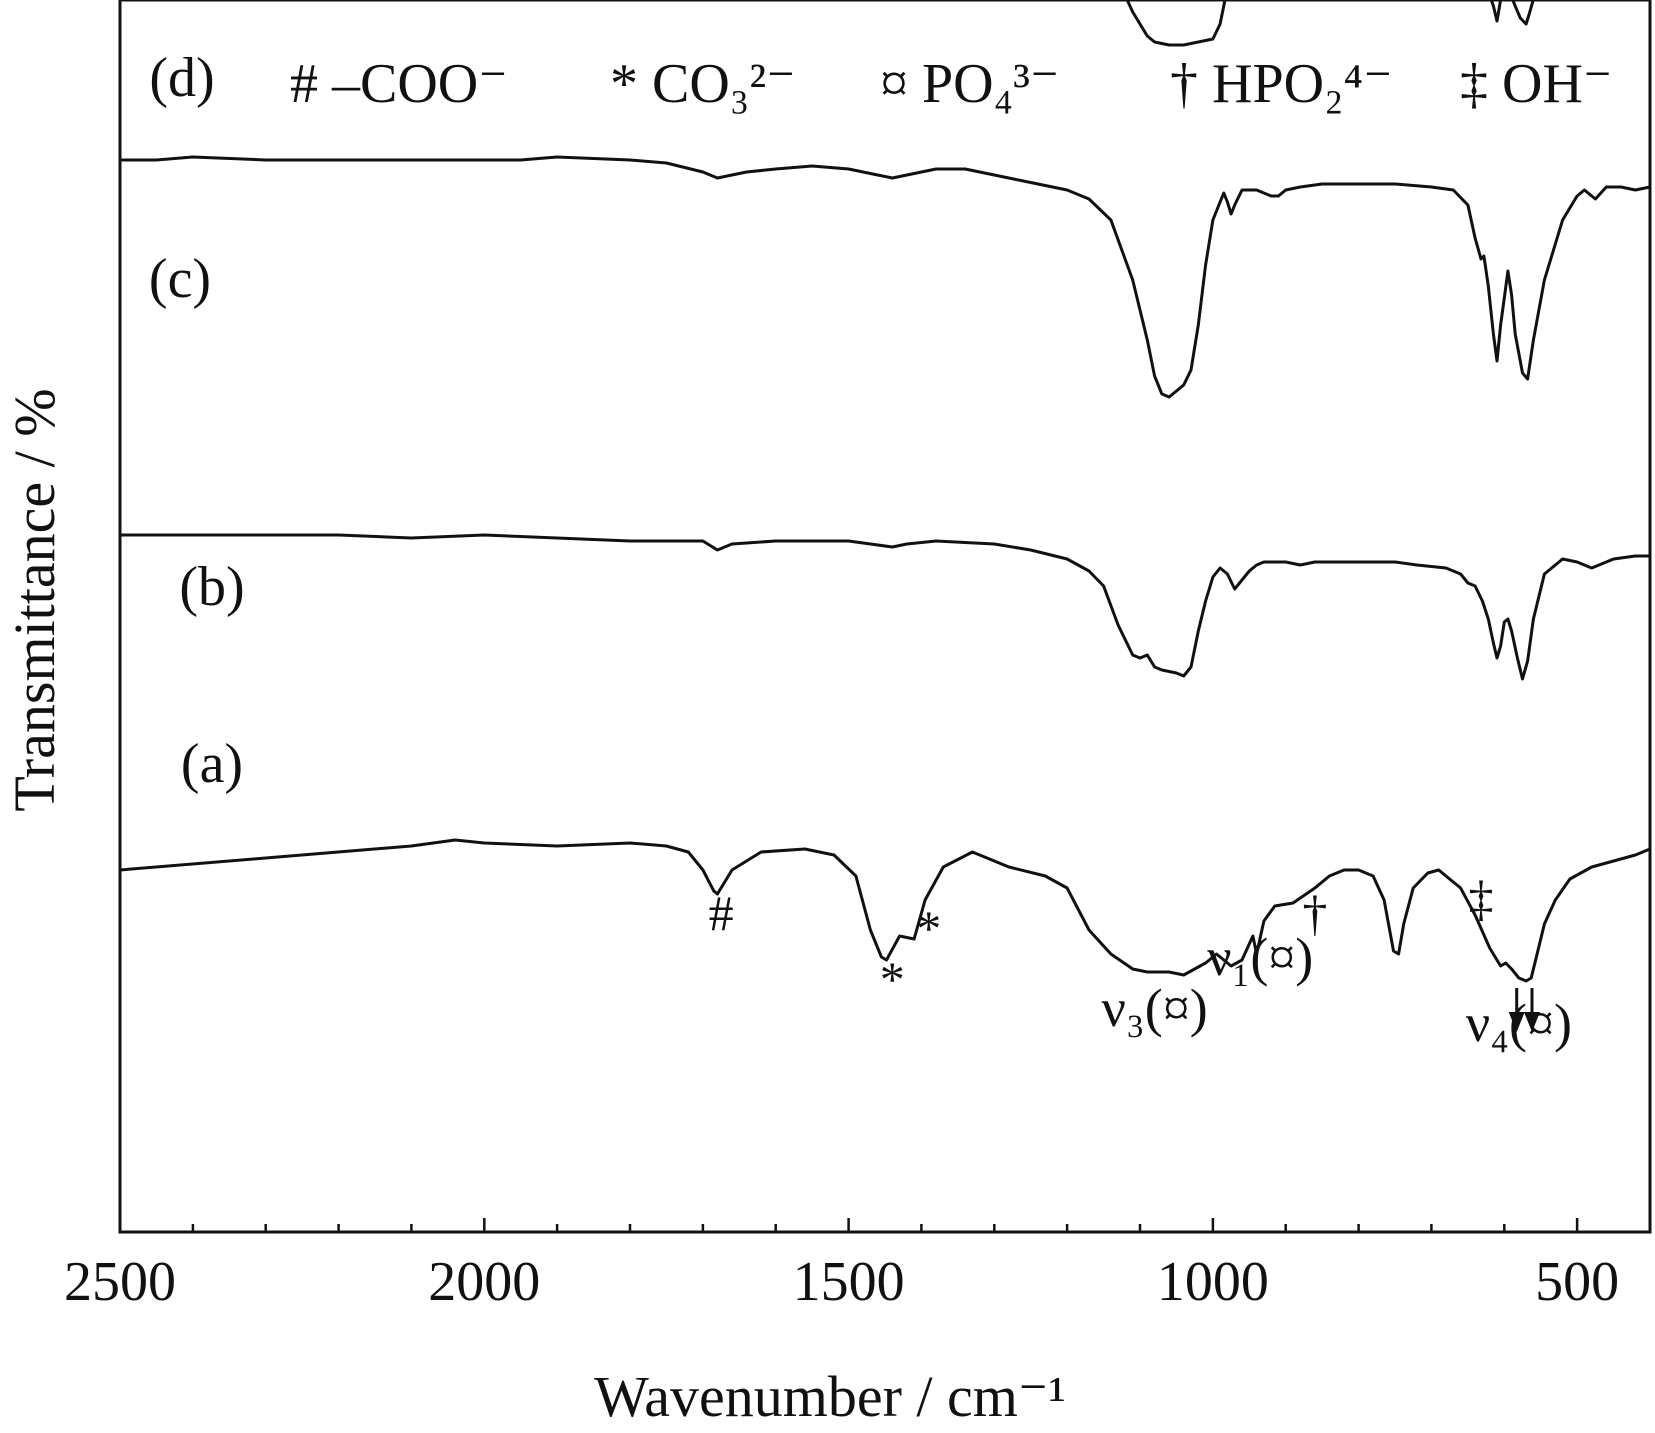  Describe the element at coordinates (1154, 1008) in the screenshot. I see `annotation-4: ν₃(¤)` at that location.